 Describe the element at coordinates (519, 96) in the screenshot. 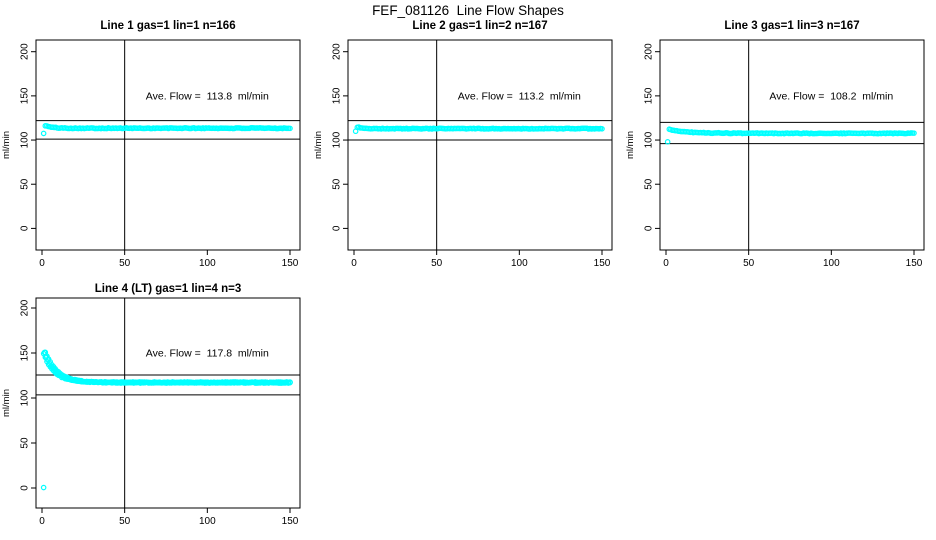

I see `avg-flow-annotation: Ave. Flow = 113.2 ml/min` at that location.